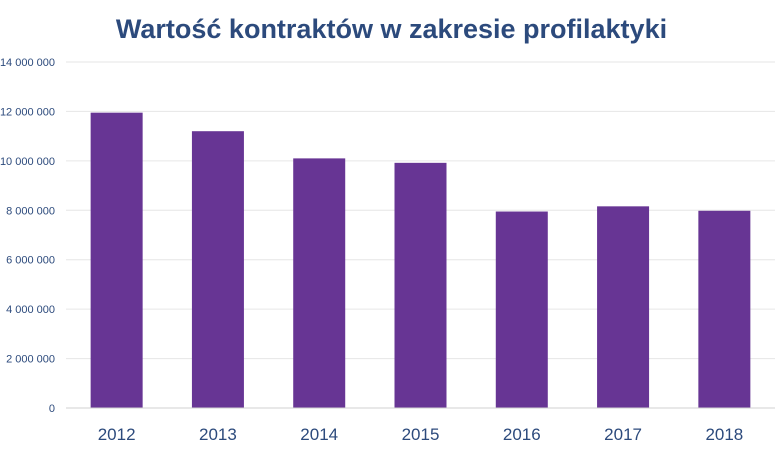  I want to click on x-tick-label: 2015, so click(421, 434).